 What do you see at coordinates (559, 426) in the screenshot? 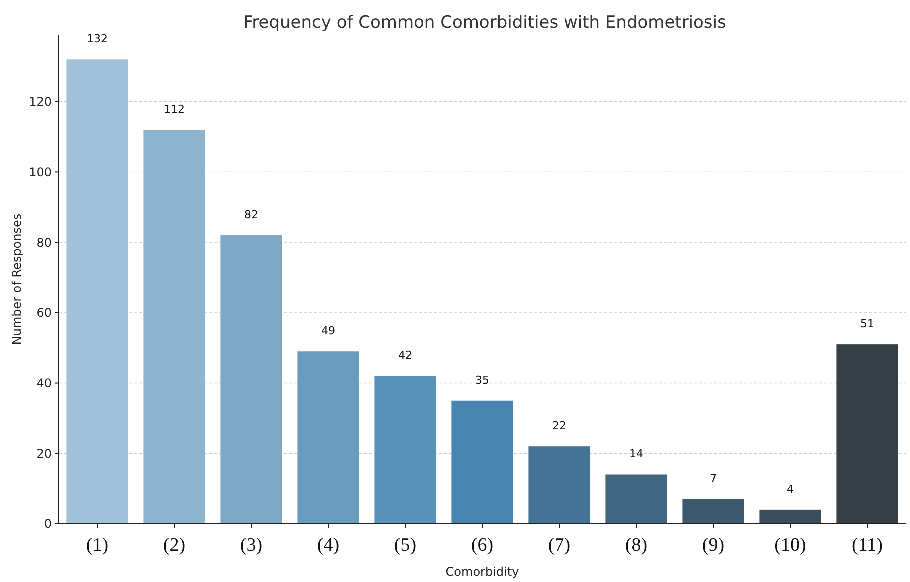
I see `data-label: 22` at bounding box center [559, 426].